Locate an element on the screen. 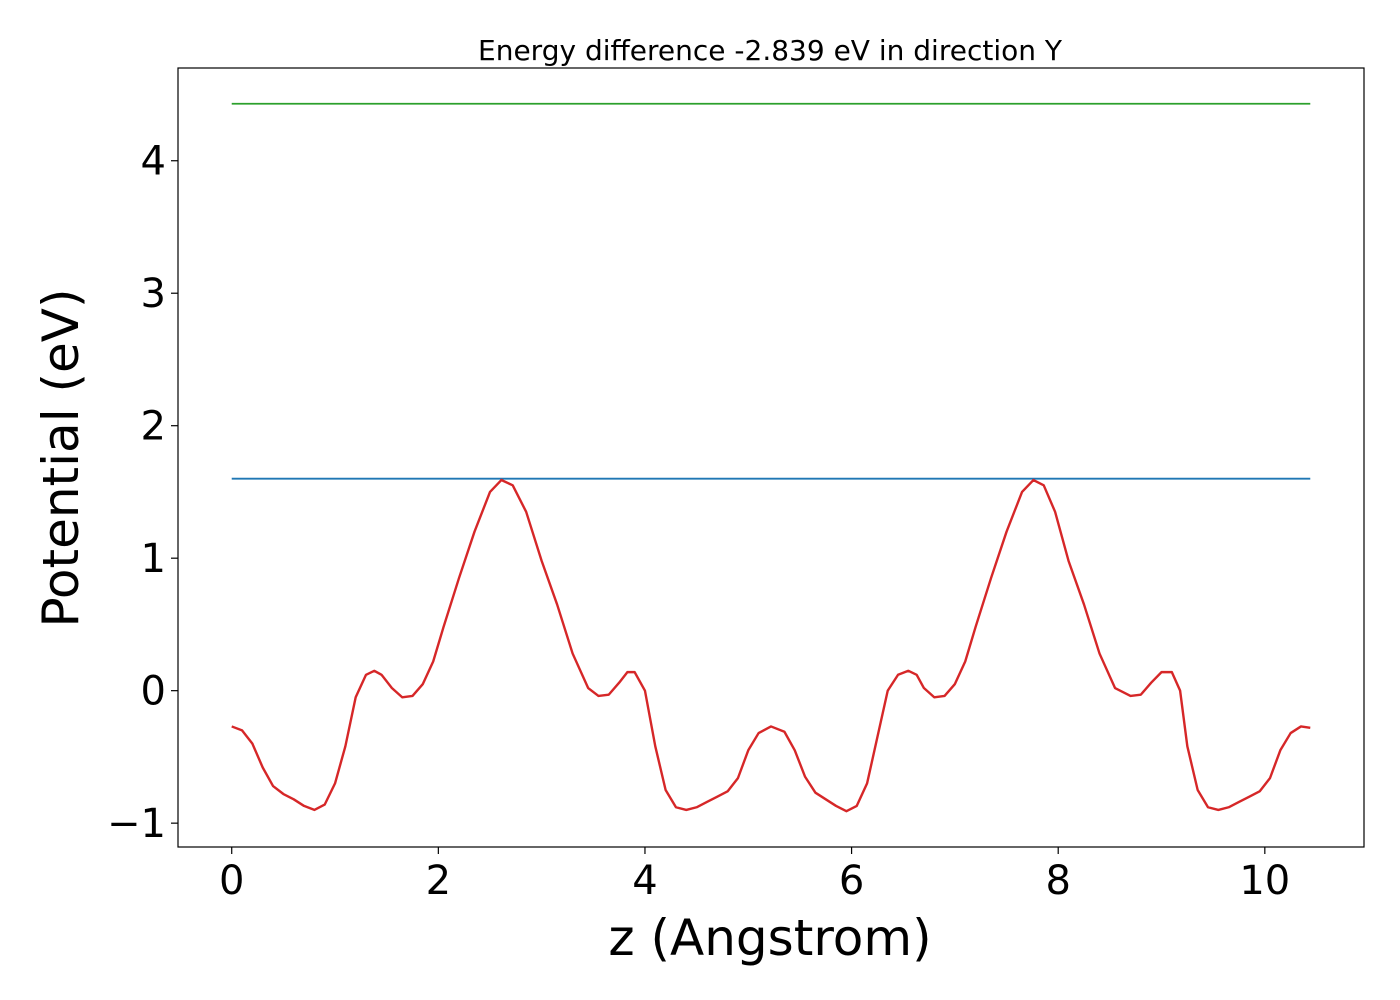  y-axis-label: Potential (eV) is located at coordinates (61, 458).